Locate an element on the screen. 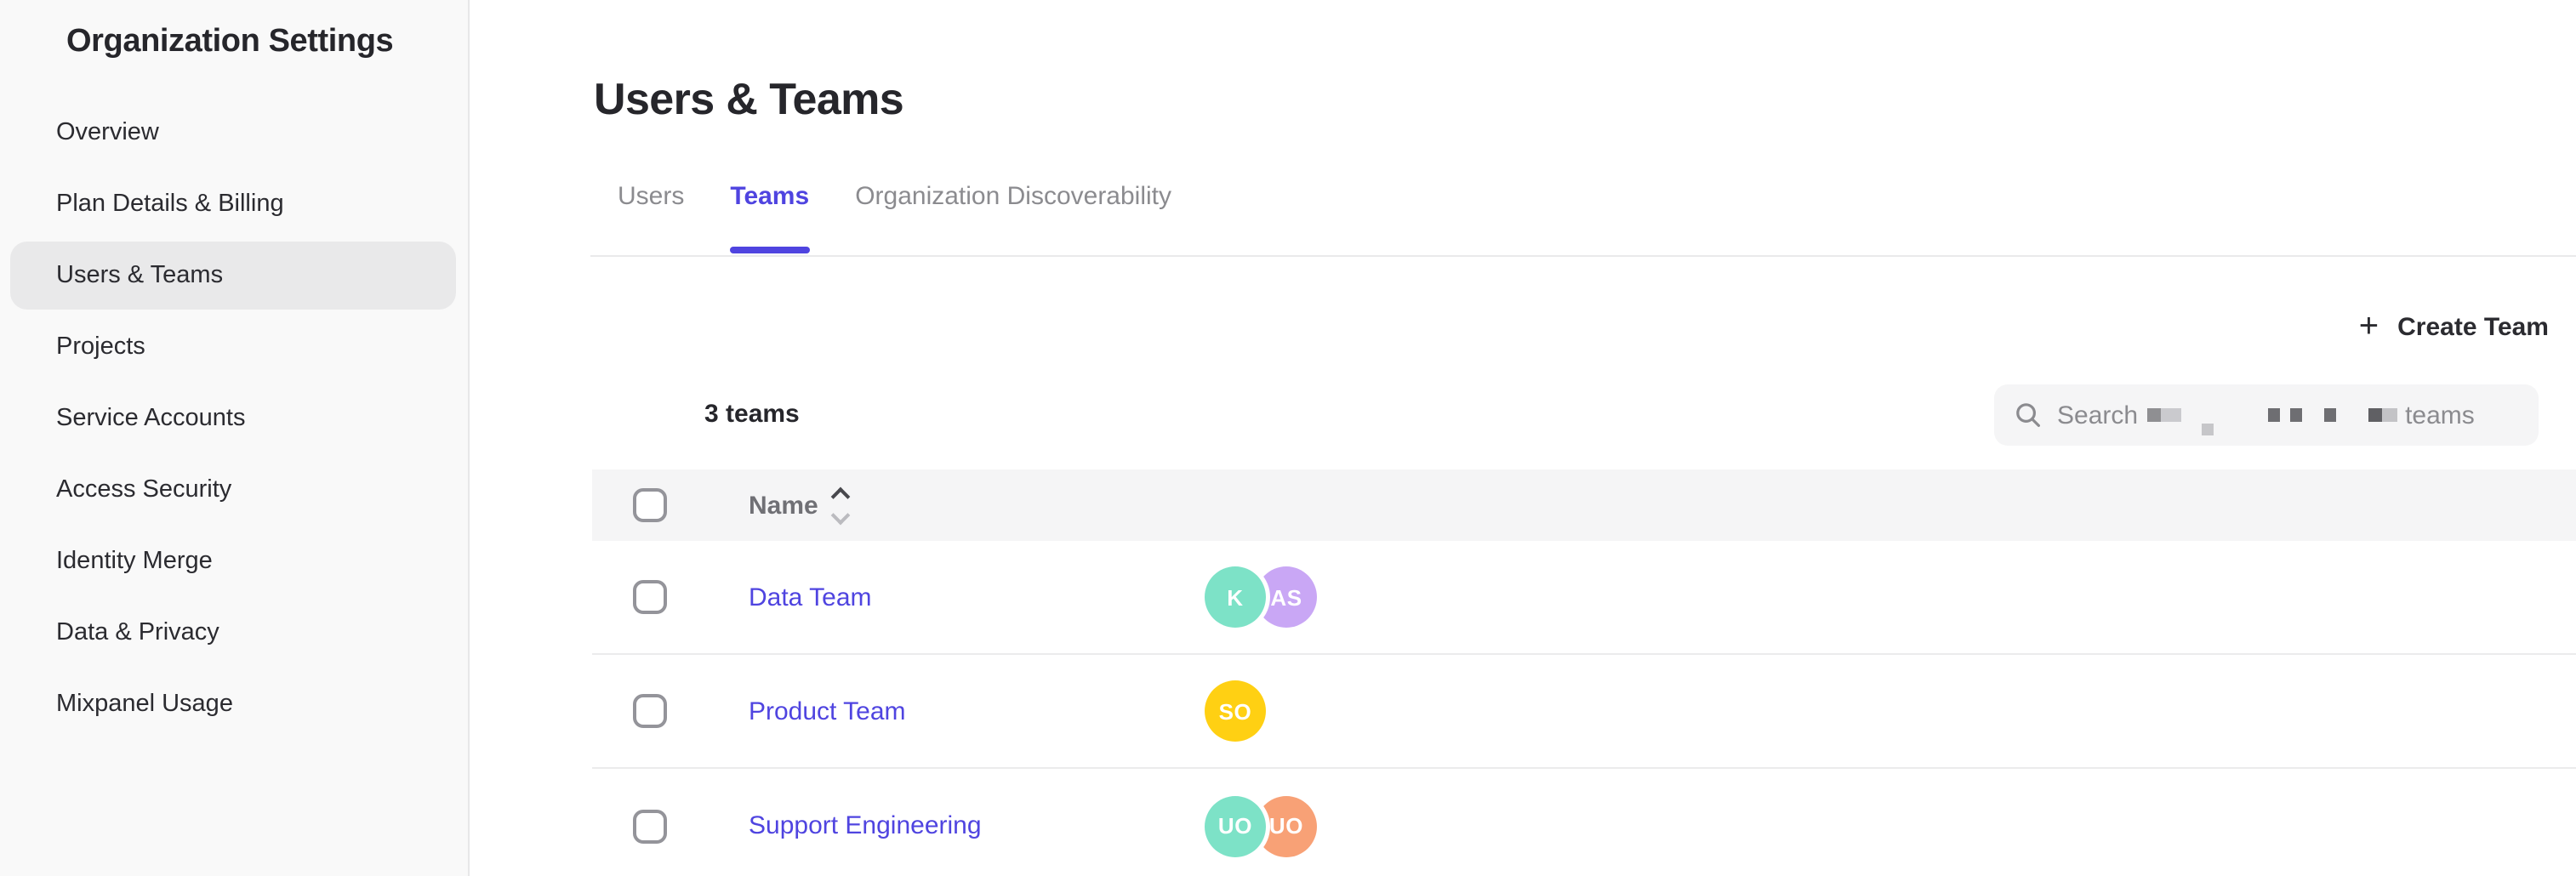 Image resolution: width=2576 pixels, height=876 pixels. avatar-initials: SO is located at coordinates (1235, 711).